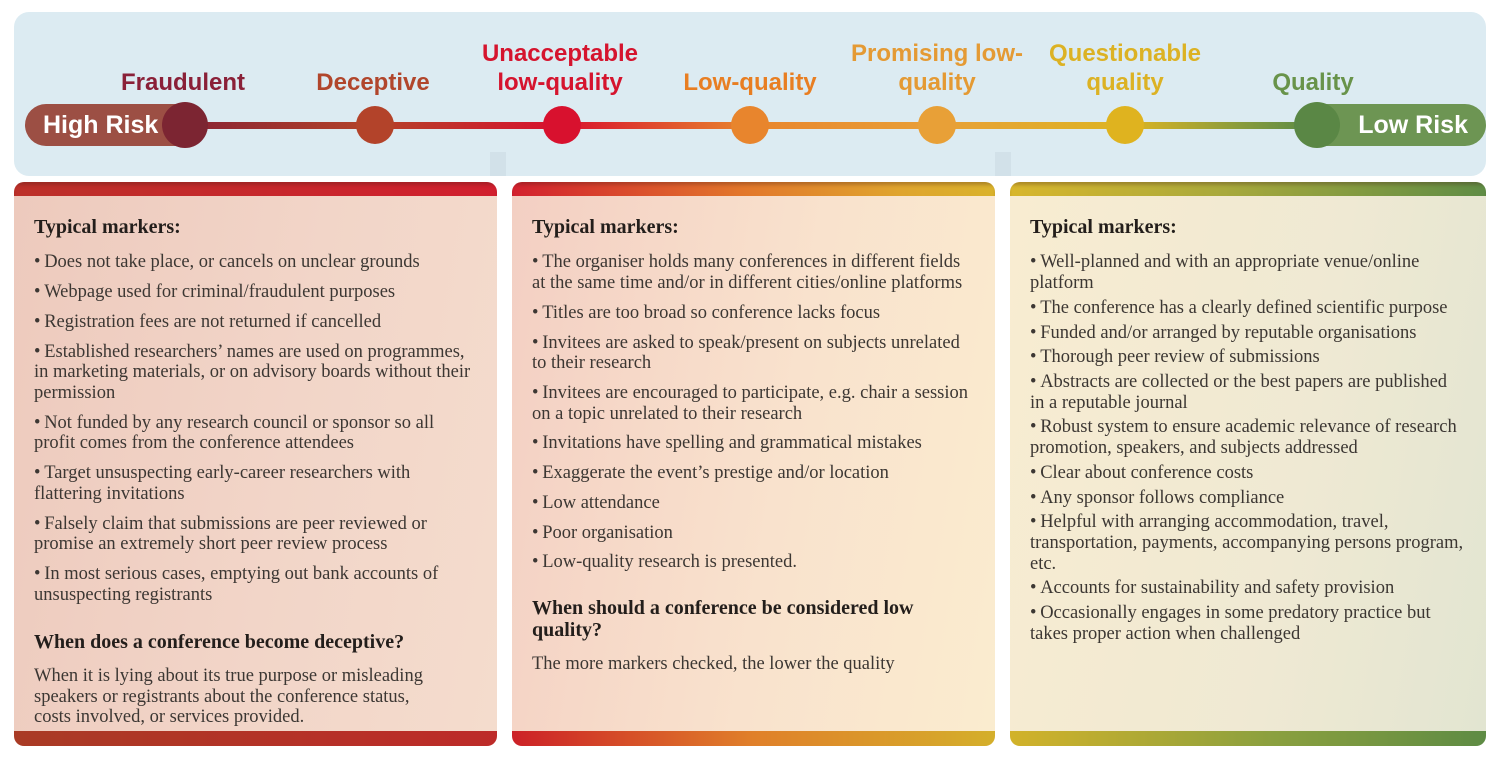 The width and height of the screenshot is (1500, 761). Describe the element at coordinates (937, 125) in the screenshot. I see `stage-dot-promising` at that location.